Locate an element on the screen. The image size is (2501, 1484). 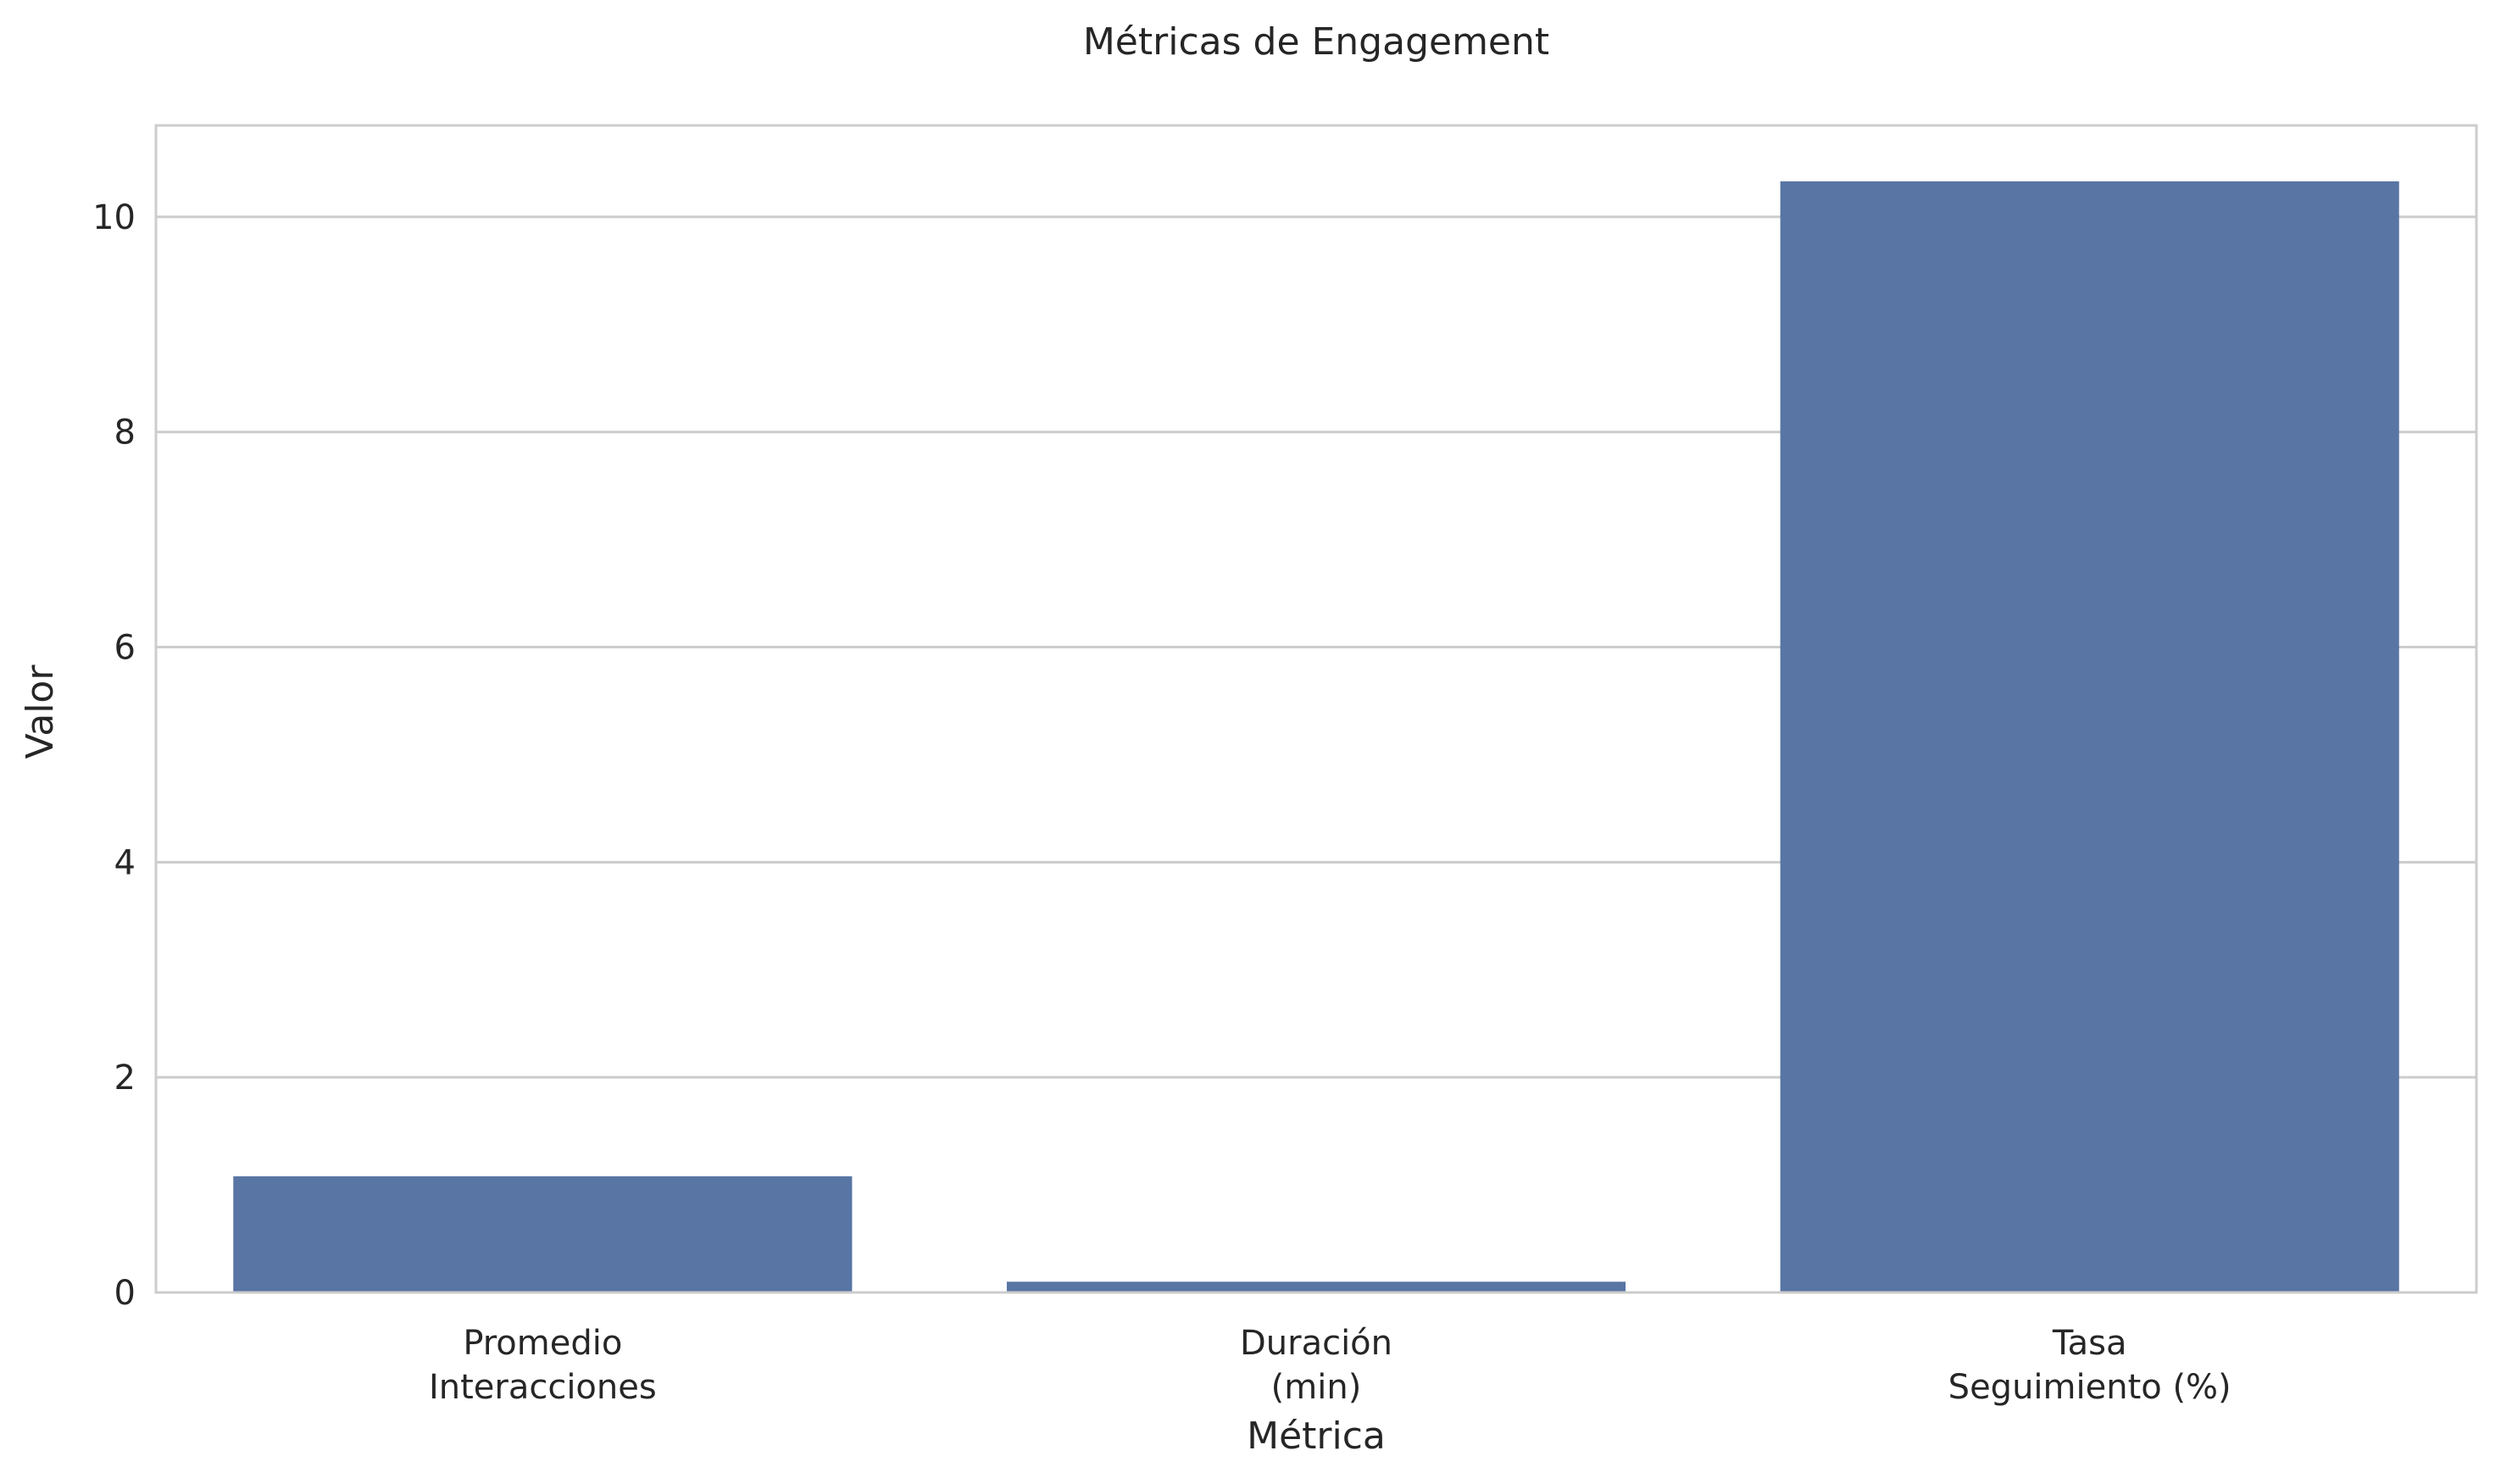
chart-title: Métricas de Engagement is located at coordinates (1316, 42).